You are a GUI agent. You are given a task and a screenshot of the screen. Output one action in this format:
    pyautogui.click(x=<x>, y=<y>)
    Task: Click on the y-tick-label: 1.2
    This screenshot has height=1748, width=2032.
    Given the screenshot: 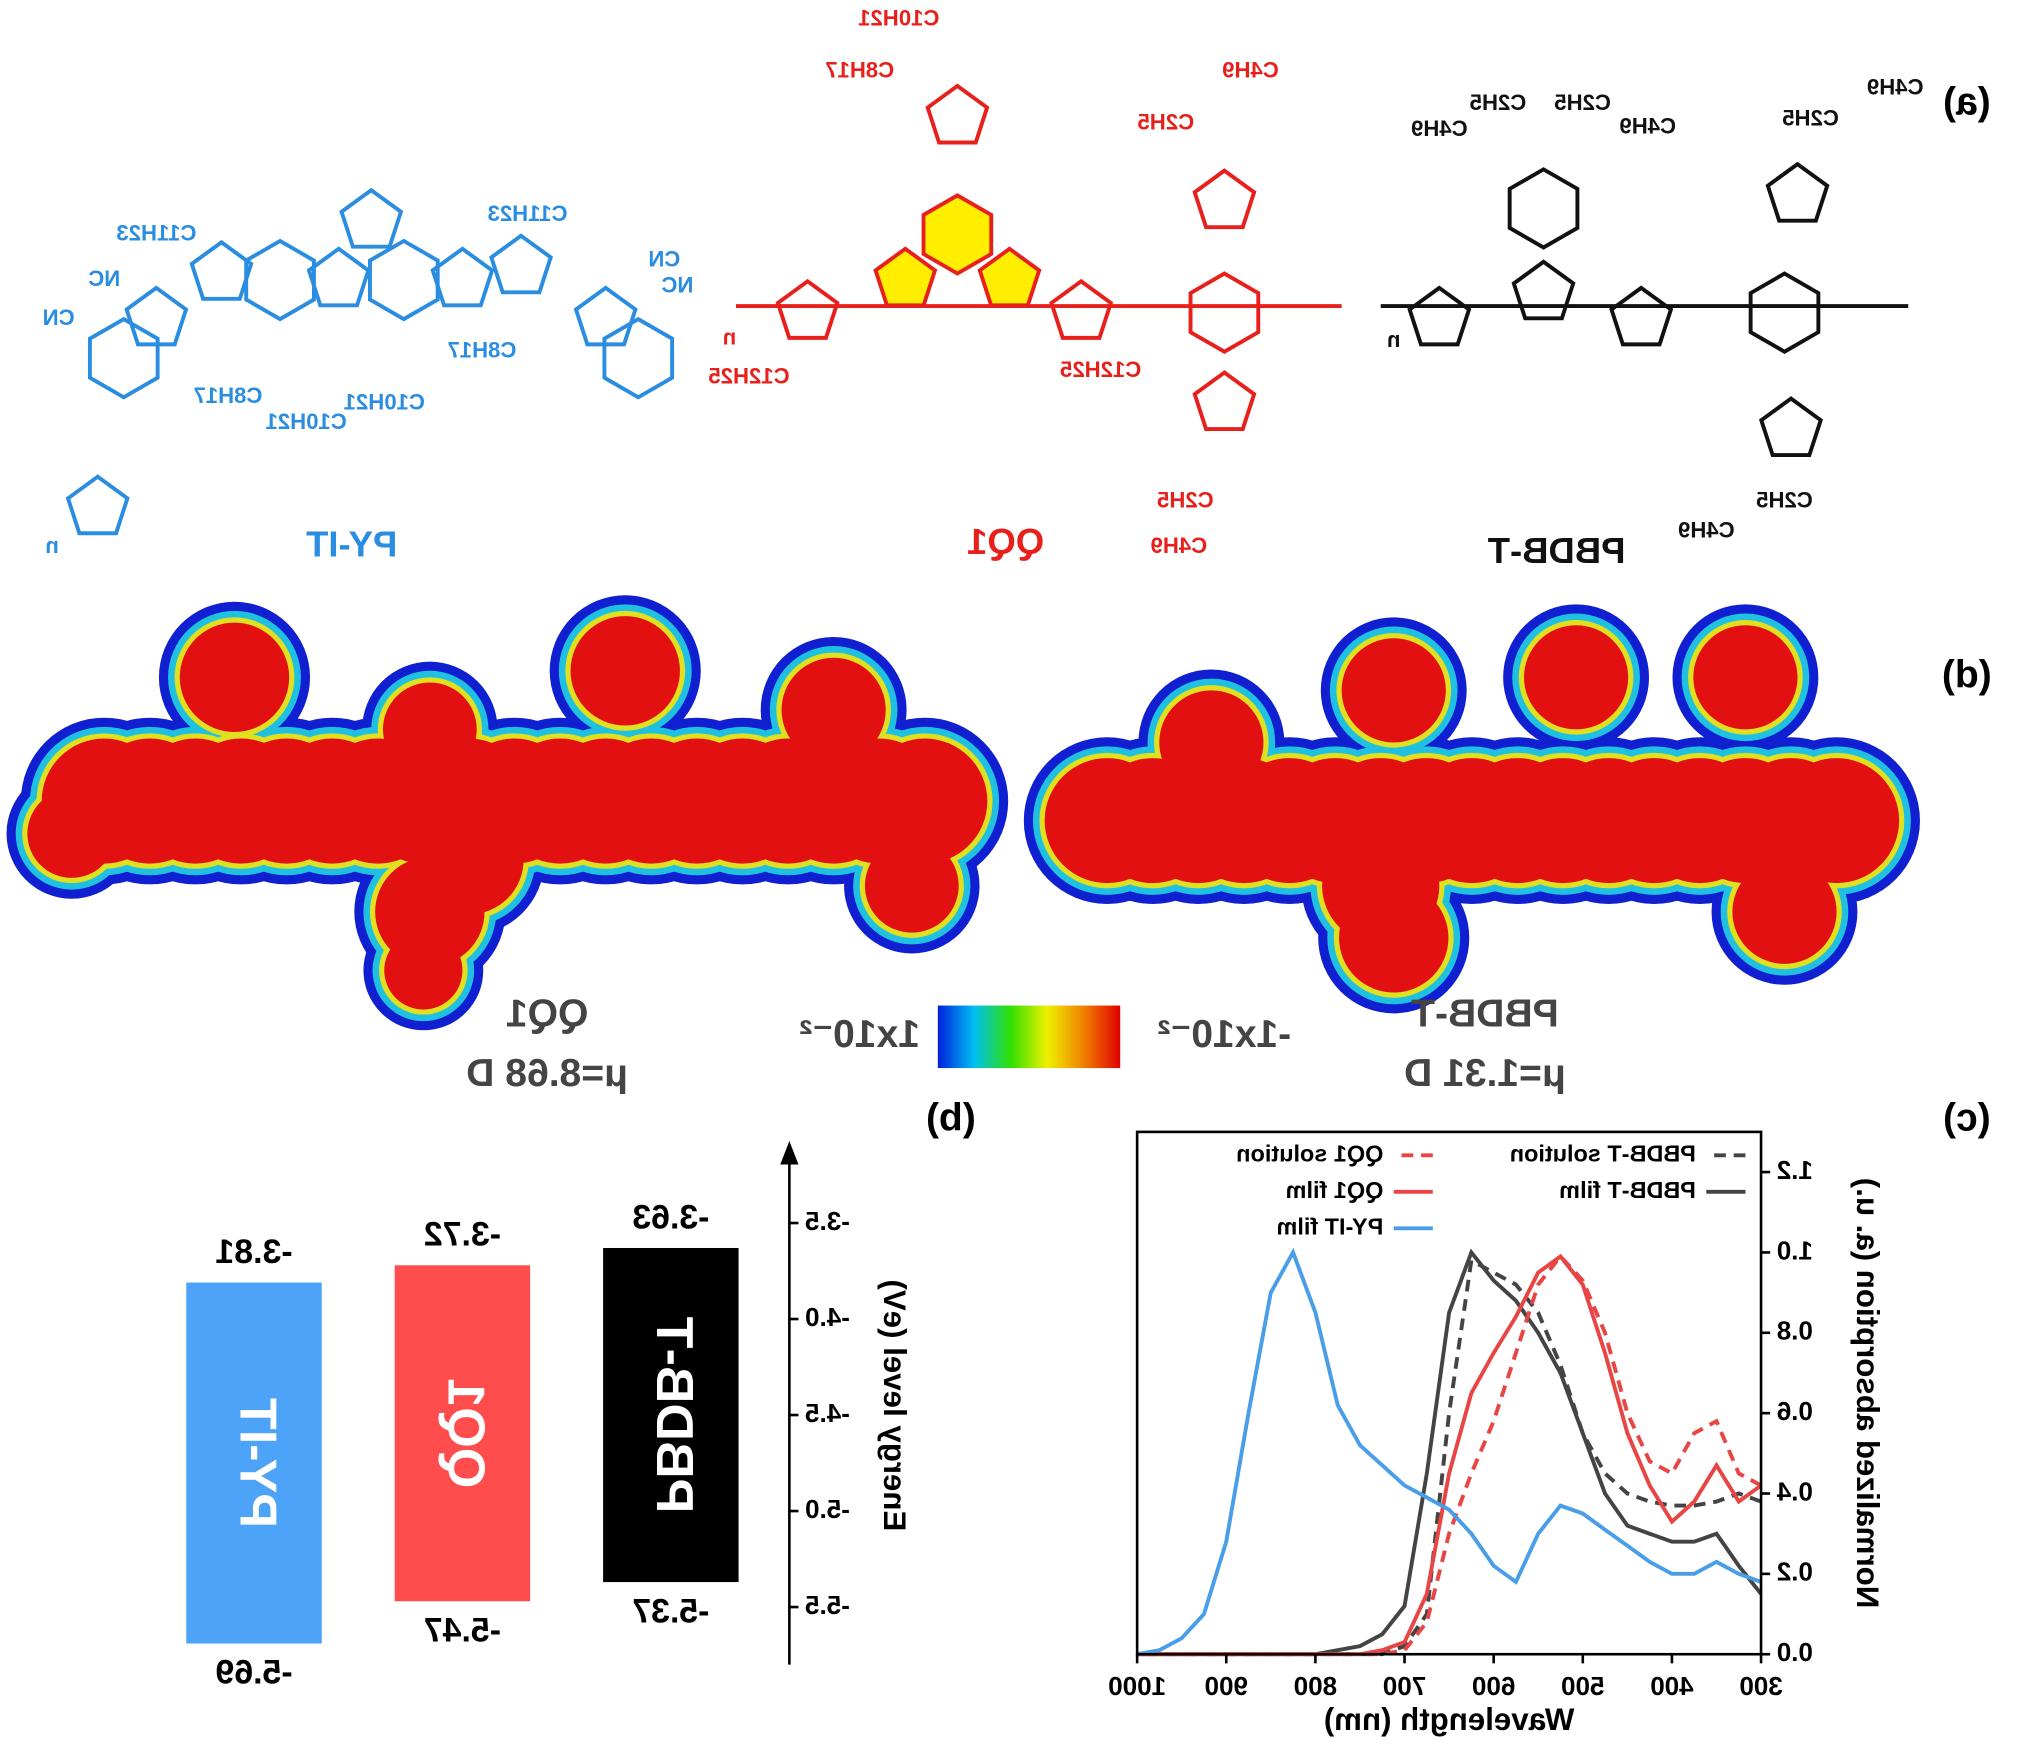 What is the action you would take?
    pyautogui.click(x=1795, y=1170)
    